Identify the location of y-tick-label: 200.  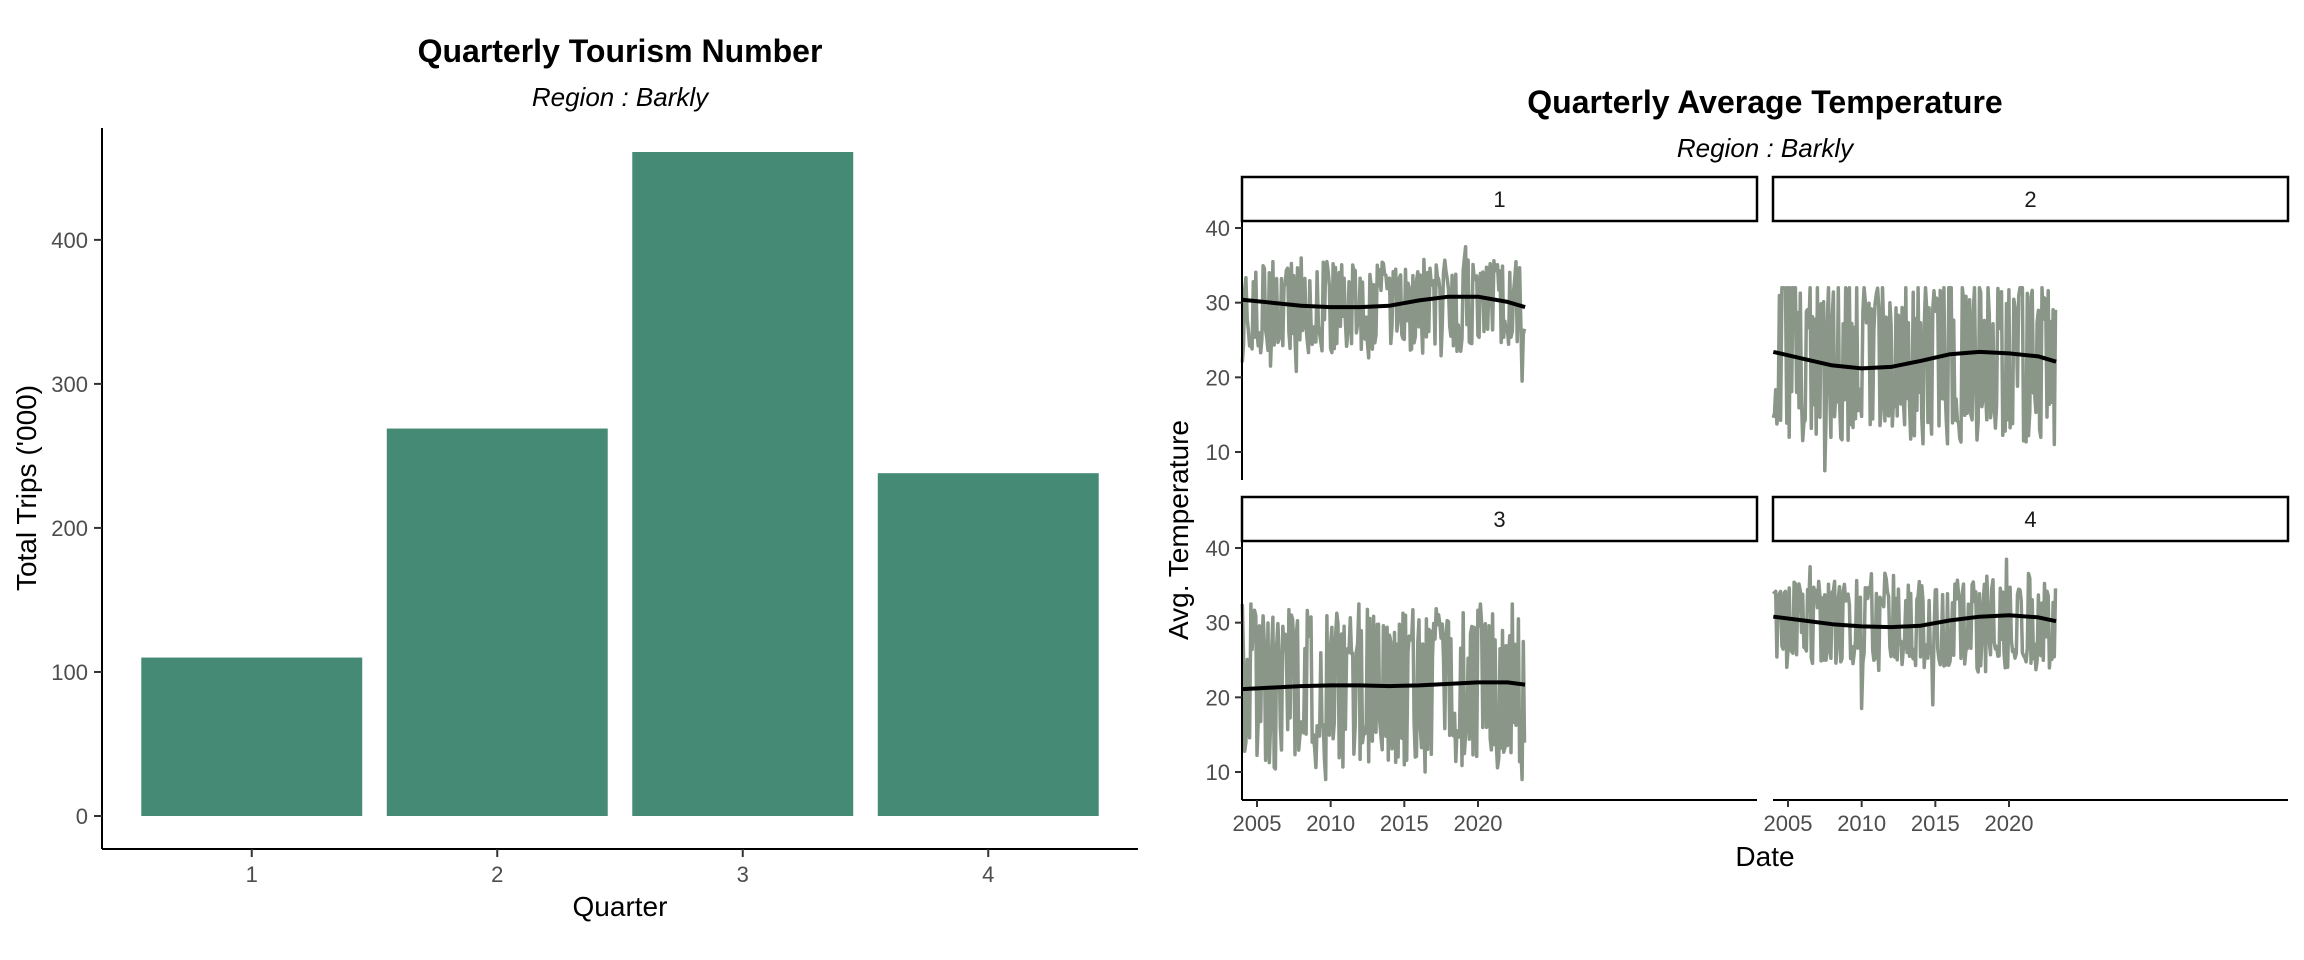
(69, 528).